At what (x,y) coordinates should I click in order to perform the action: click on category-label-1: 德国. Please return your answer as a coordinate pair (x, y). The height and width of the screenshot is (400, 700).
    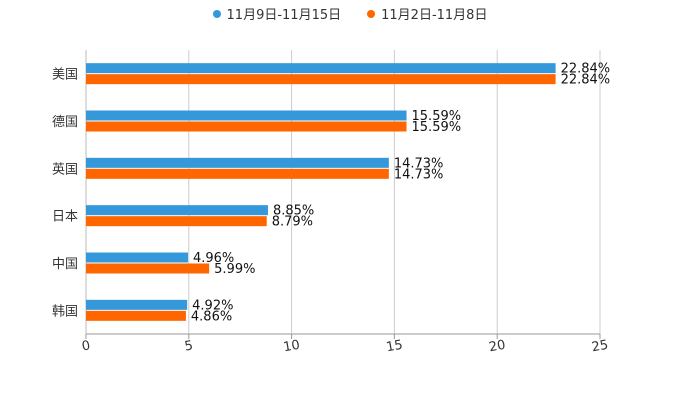
    Looking at the image, I should click on (65, 122).